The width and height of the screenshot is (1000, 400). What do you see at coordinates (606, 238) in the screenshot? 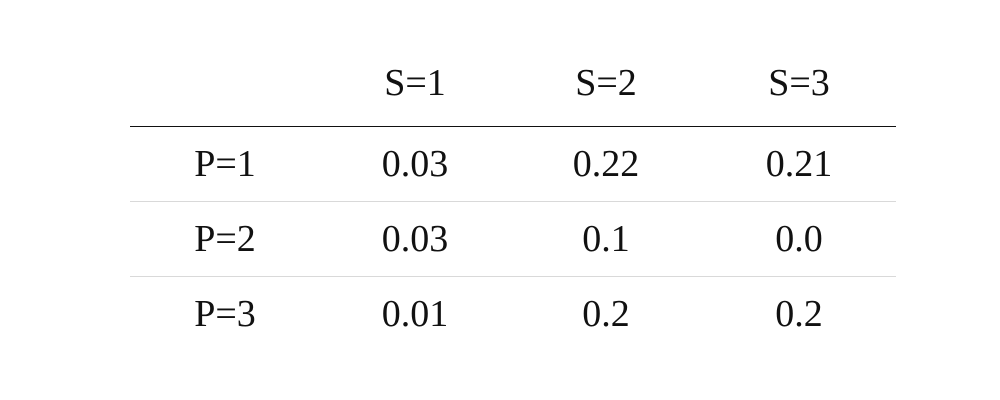
I see `table-cell: 0.1` at bounding box center [606, 238].